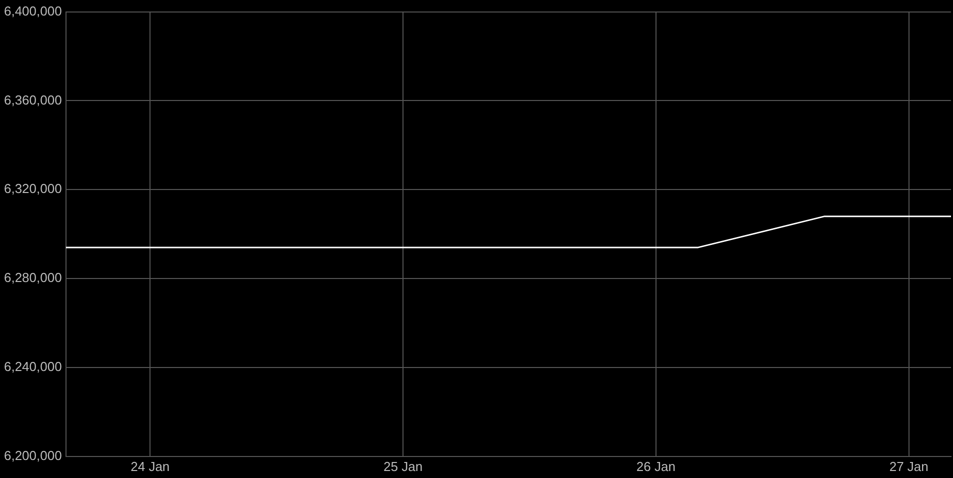 The image size is (953, 478). What do you see at coordinates (150, 466) in the screenshot?
I see `x-tick-label: 24 Jan` at bounding box center [150, 466].